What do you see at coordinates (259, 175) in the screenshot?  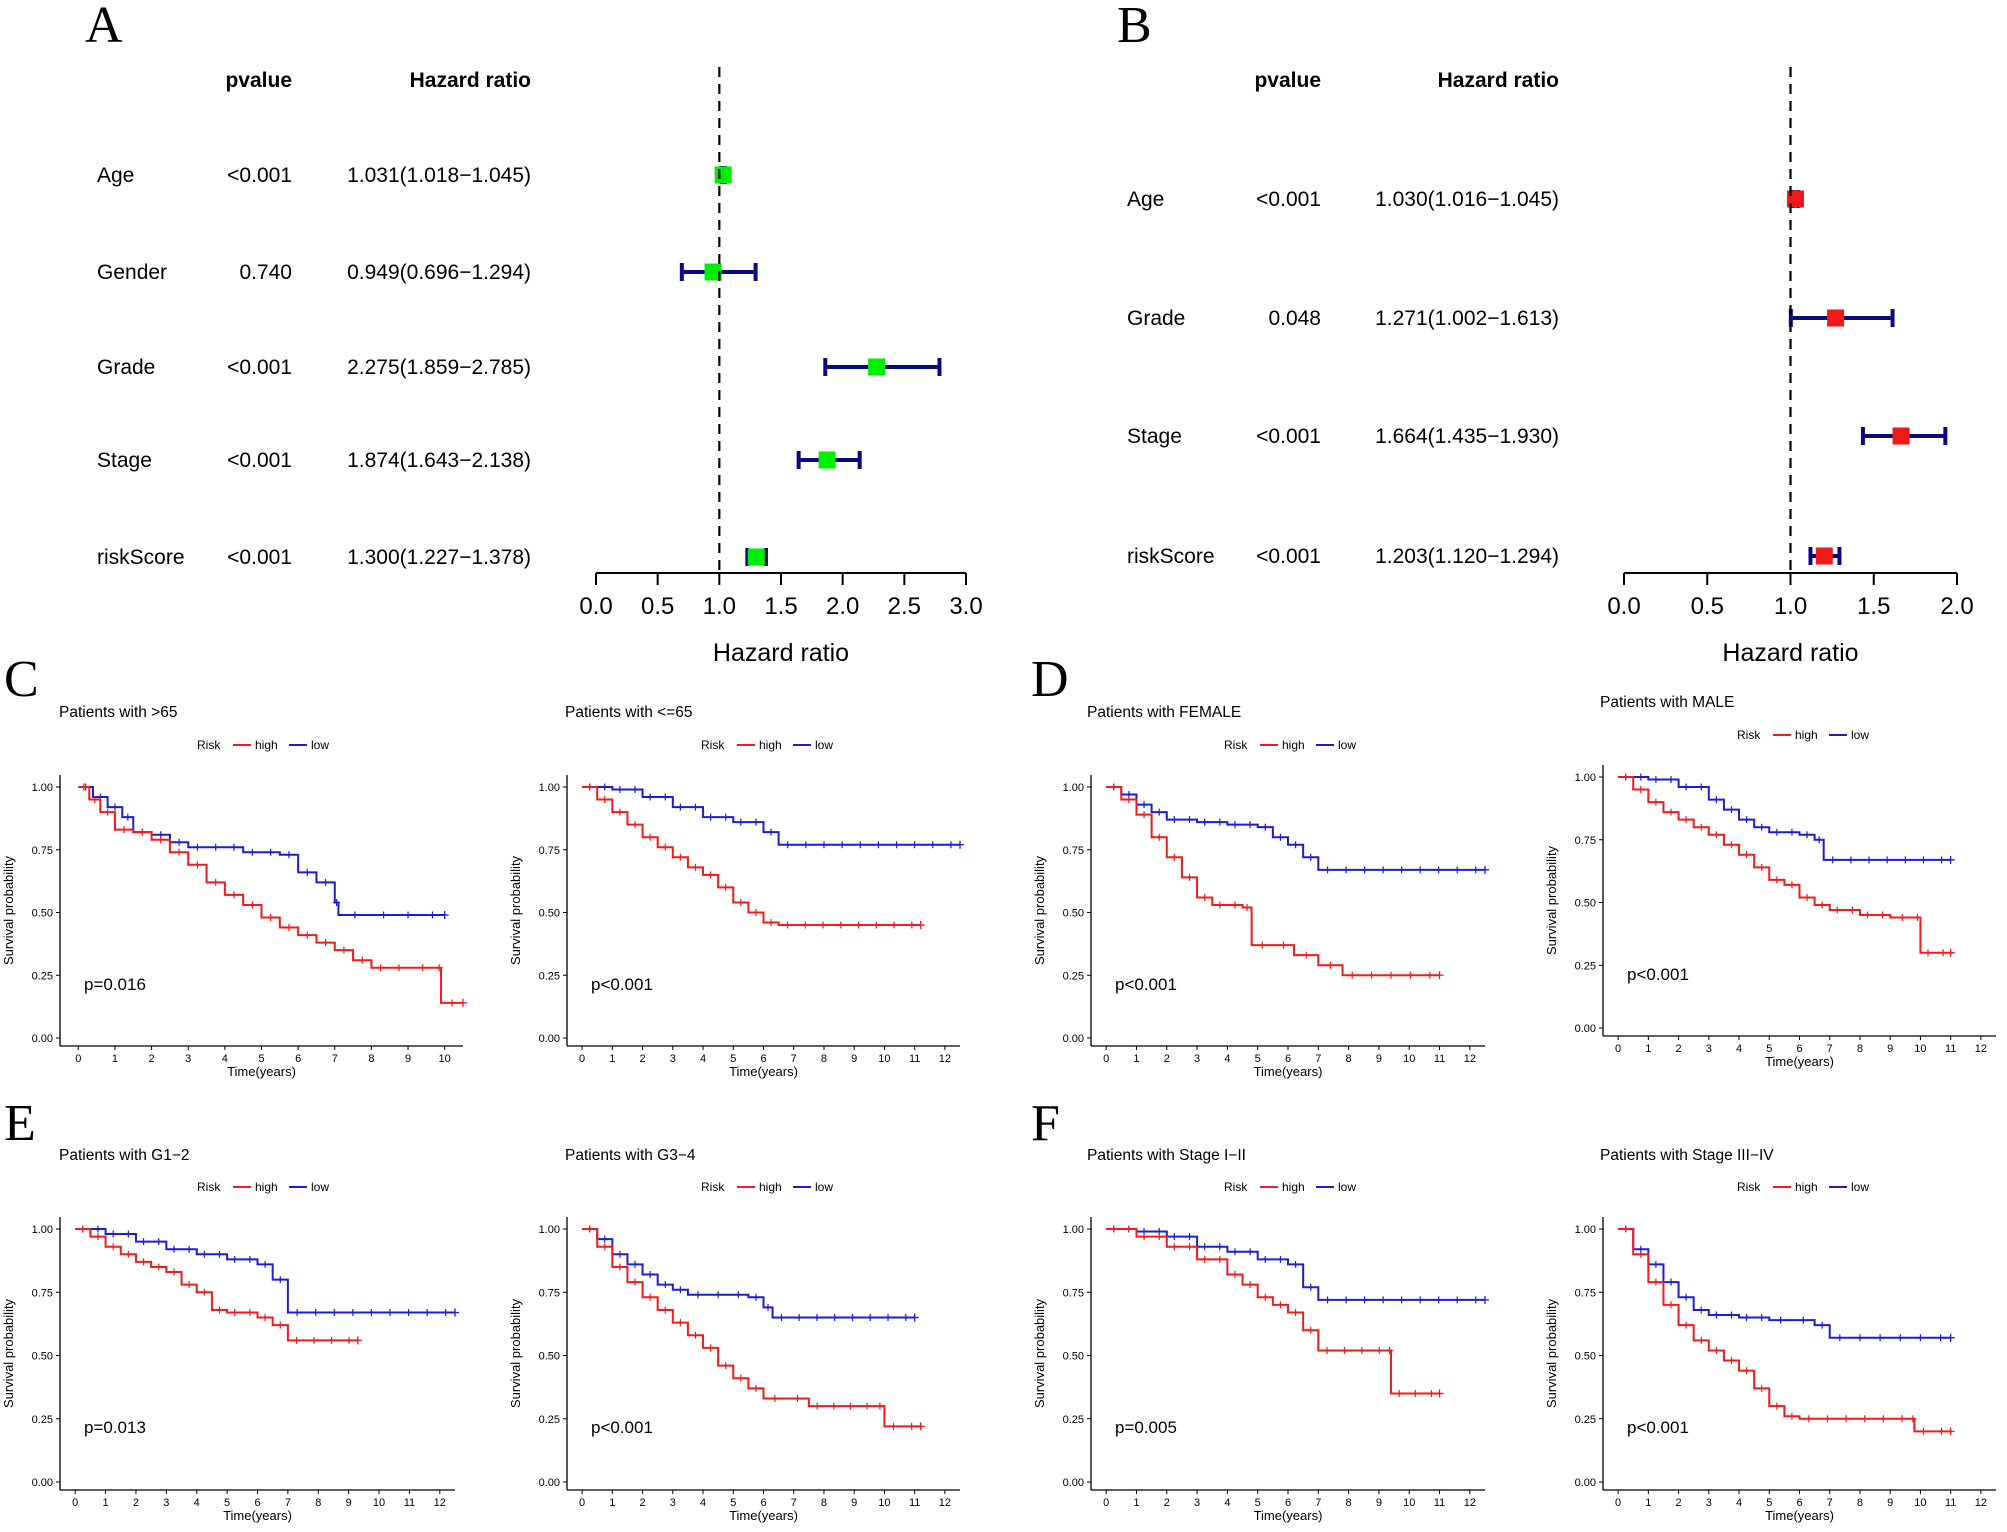 I see `row-pvalue: <0.001` at bounding box center [259, 175].